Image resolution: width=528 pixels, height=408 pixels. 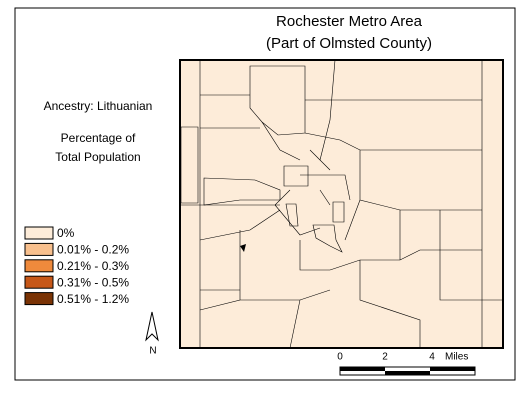 I want to click on scale-label: 0, so click(x=340, y=357).